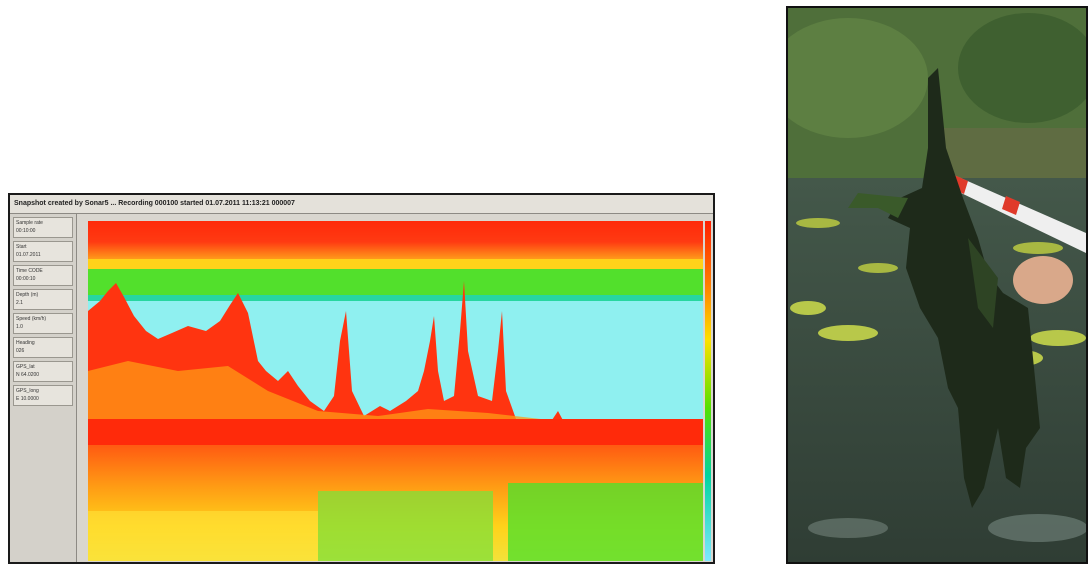 The image size is (1088, 564). What do you see at coordinates (43, 399) in the screenshot?
I see `info-value: E 10.0000` at bounding box center [43, 399].